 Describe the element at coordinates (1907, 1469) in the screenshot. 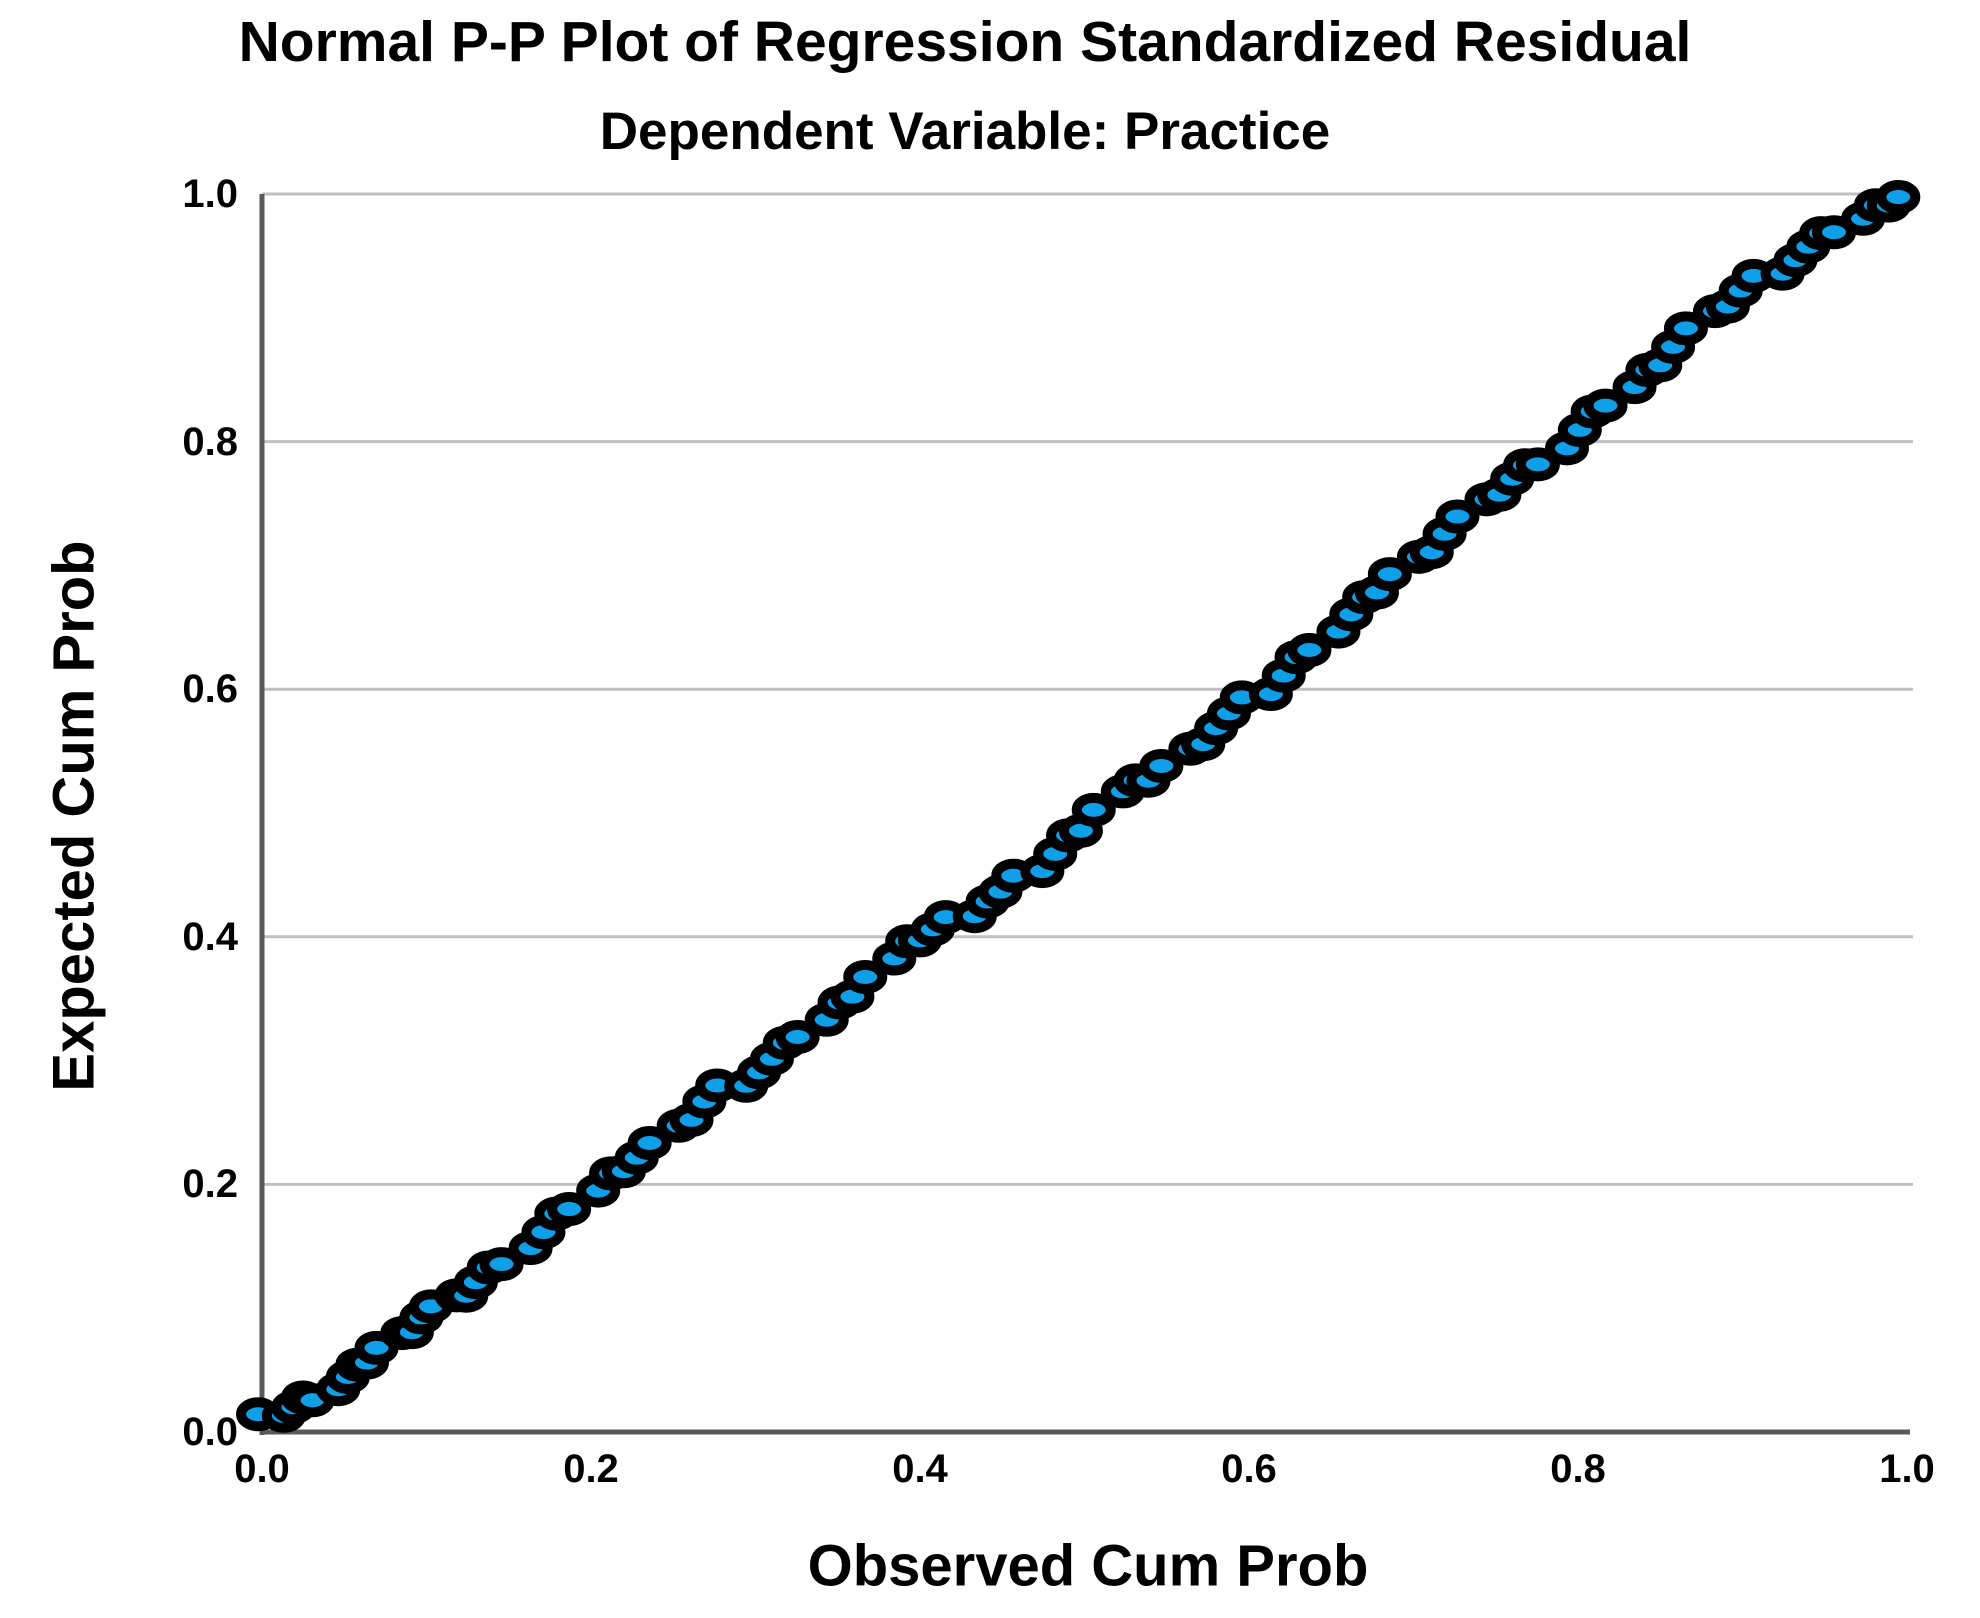

I see `x-tick-label: 1.0` at that location.